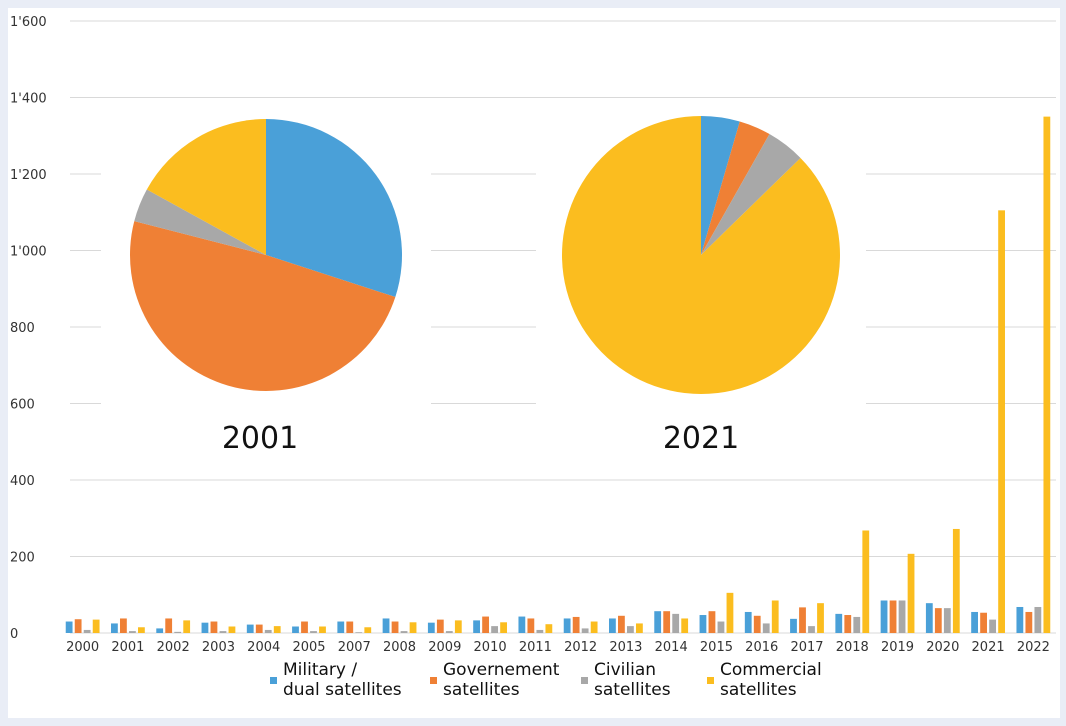 The width and height of the screenshot is (1066, 726). I want to click on x-tick-label: 2008, so click(399, 647).